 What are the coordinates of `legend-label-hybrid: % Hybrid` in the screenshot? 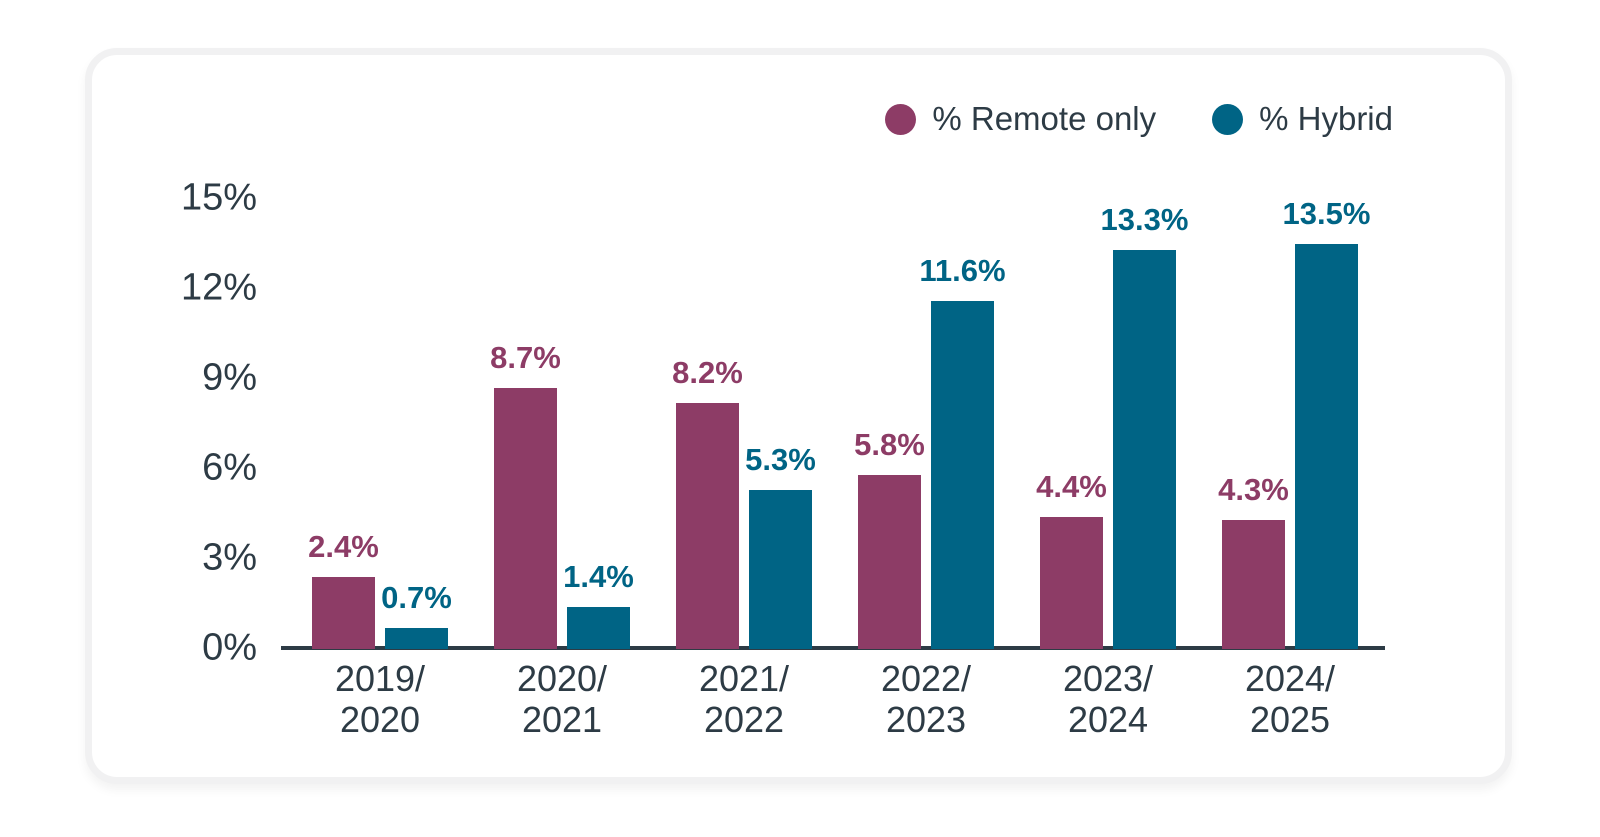 It's located at (1326, 118).